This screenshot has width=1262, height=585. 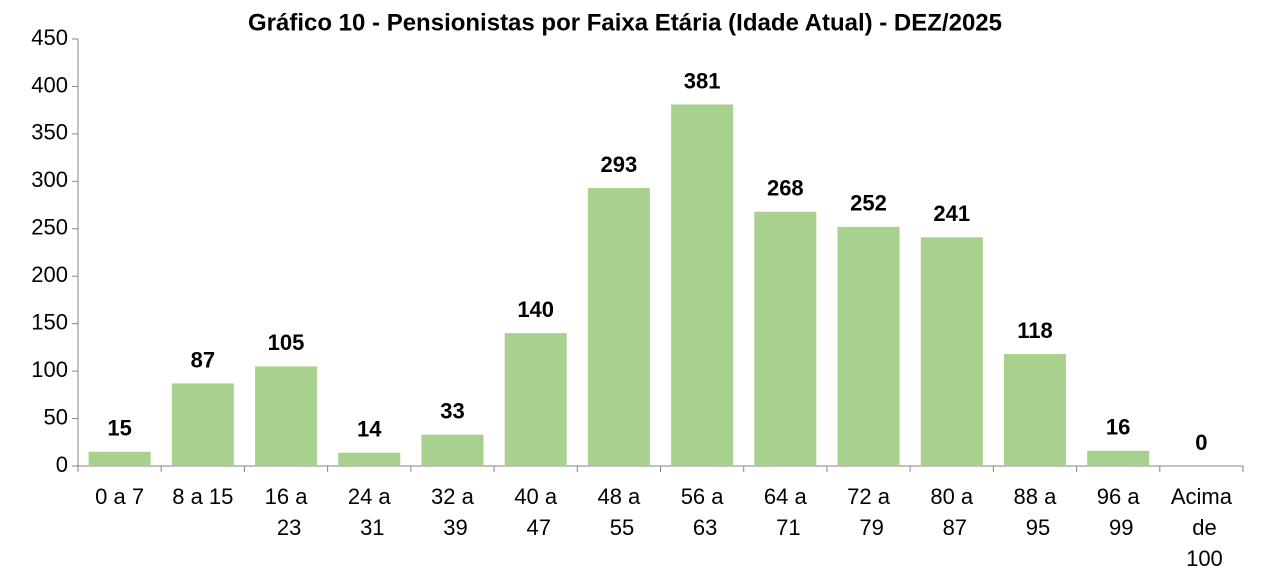 What do you see at coordinates (287, 512) in the screenshot?
I see `x-tick-label: 16 a 23` at bounding box center [287, 512].